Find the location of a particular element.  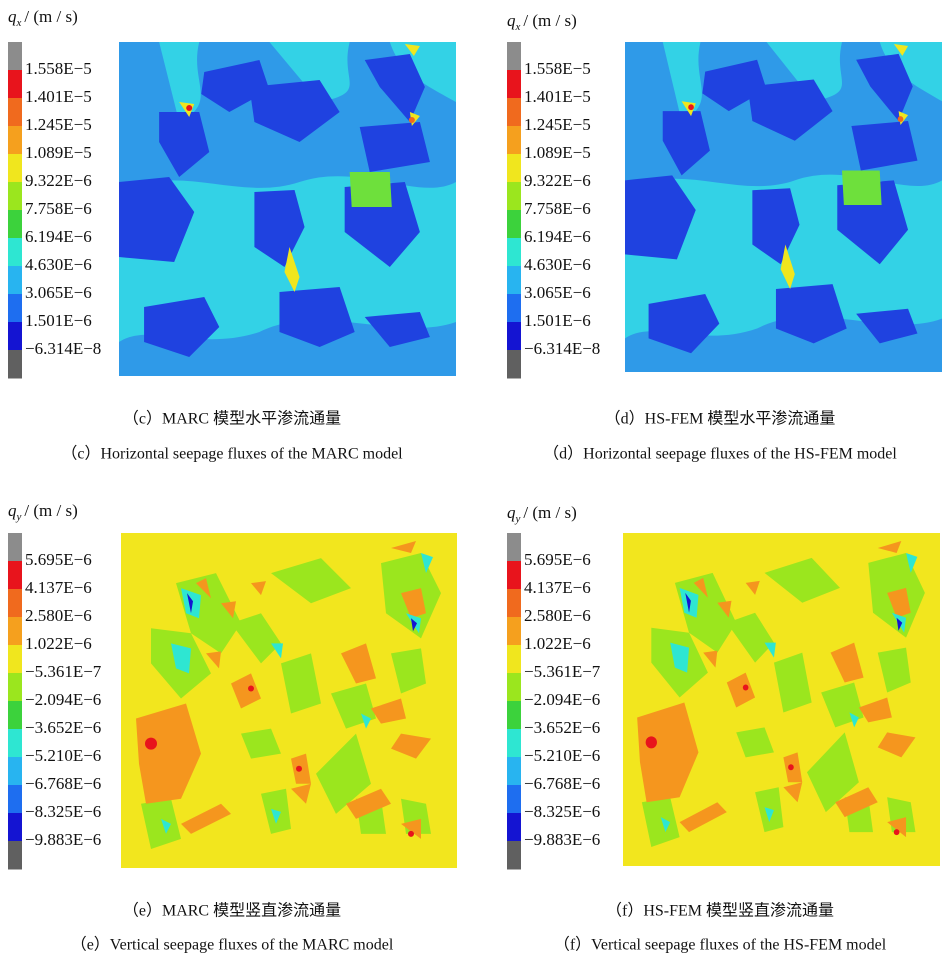

legend-label: 2.580E−6 is located at coordinates (58, 615).